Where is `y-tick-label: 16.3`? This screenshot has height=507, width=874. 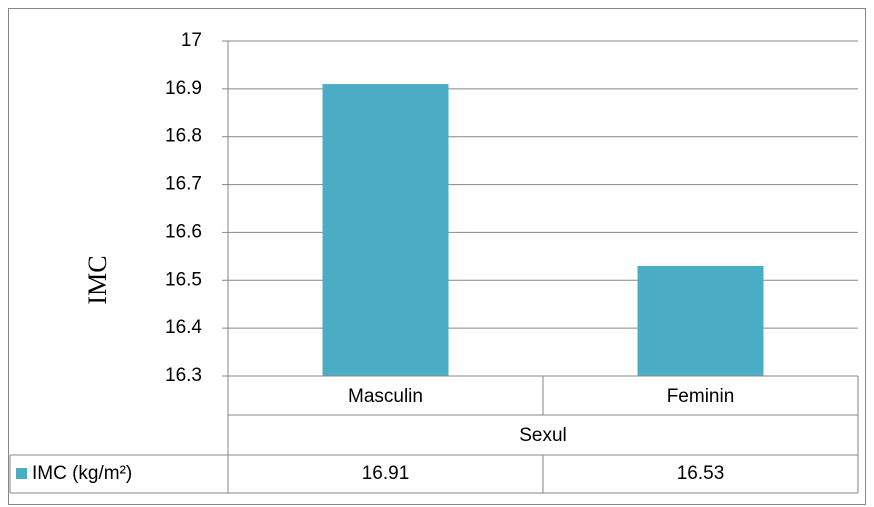 y-tick-label: 16.3 is located at coordinates (183, 375).